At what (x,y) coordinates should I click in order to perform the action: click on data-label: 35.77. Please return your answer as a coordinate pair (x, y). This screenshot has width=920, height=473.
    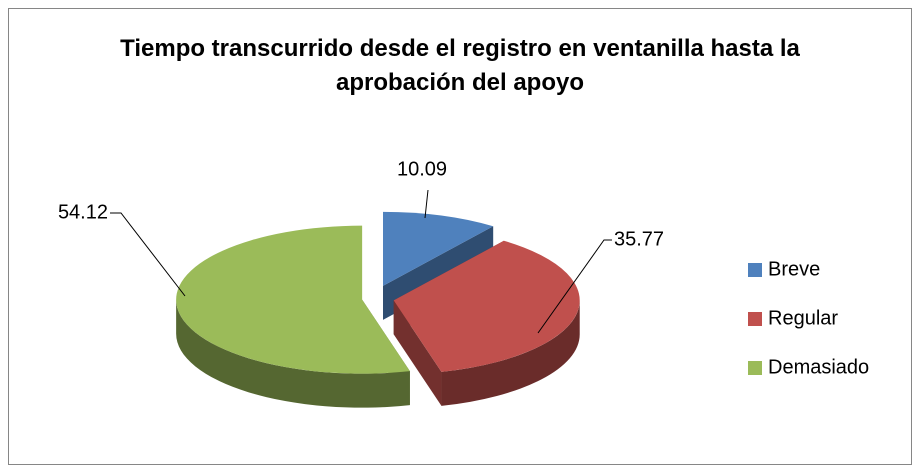
    Looking at the image, I should click on (639, 239).